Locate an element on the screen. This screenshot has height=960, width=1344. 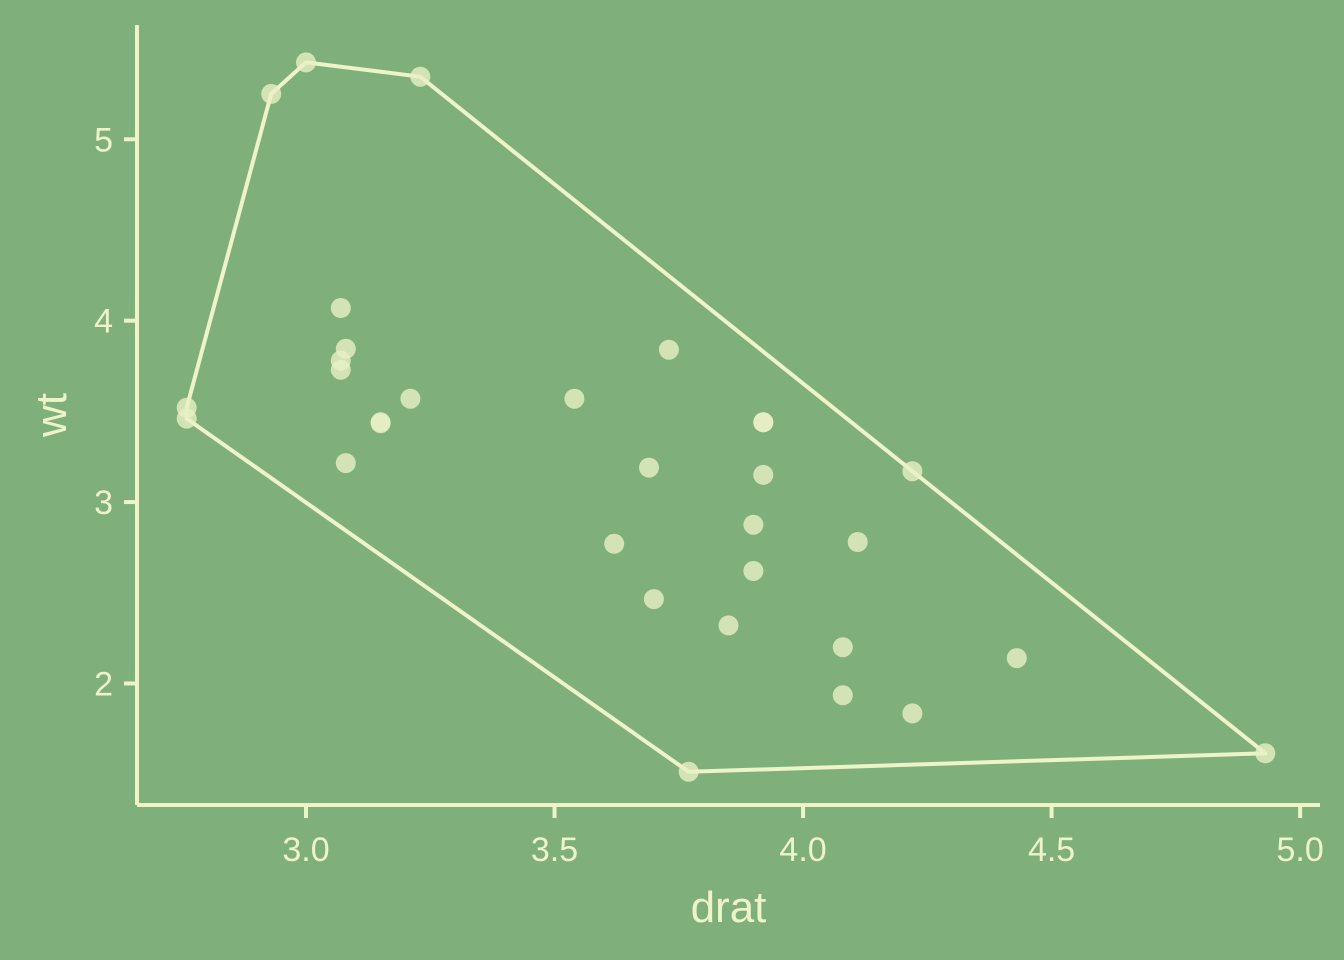
y-tick-label: 2 is located at coordinates (103, 684).